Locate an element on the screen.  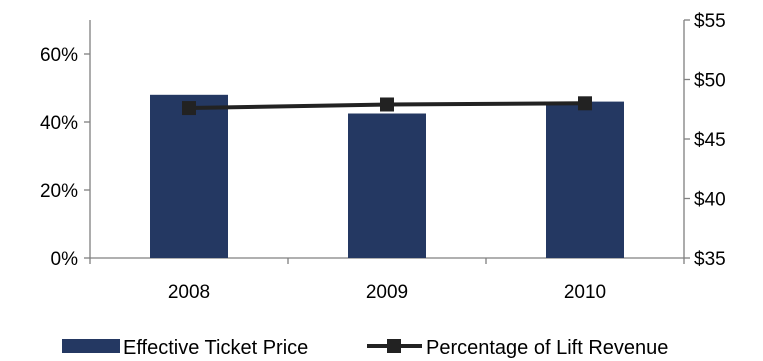
legend-label-line: Percentage of Lift Revenue is located at coordinates (547, 348).